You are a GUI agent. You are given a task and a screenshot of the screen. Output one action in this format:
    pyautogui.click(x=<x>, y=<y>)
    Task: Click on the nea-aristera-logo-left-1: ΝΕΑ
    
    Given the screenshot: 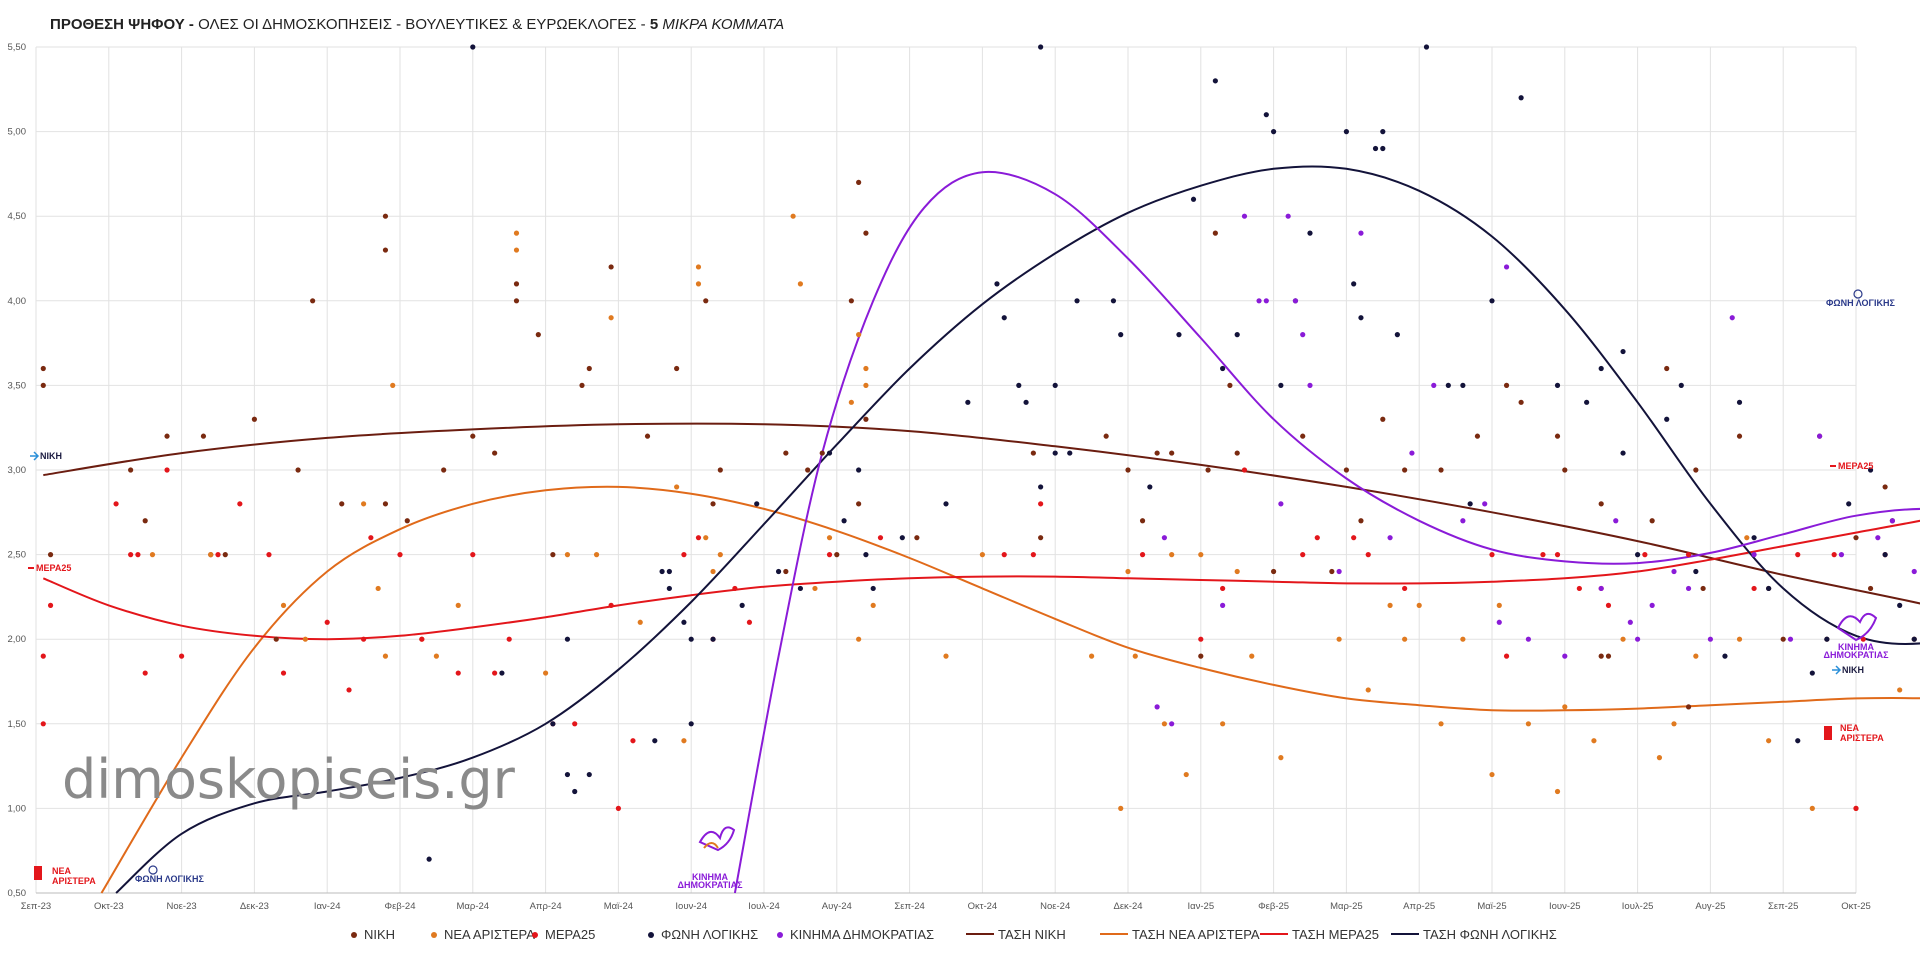 What is the action you would take?
    pyautogui.click(x=62, y=871)
    